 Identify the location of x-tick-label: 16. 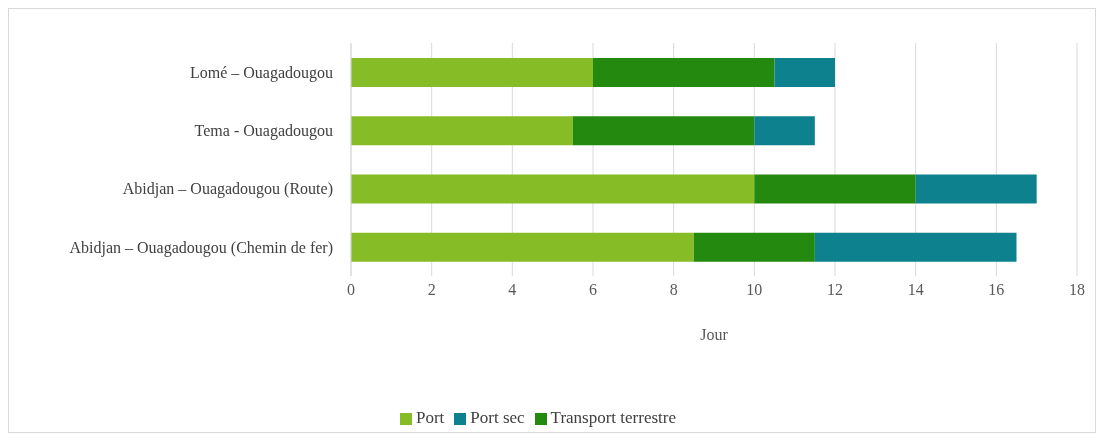
(996, 290).